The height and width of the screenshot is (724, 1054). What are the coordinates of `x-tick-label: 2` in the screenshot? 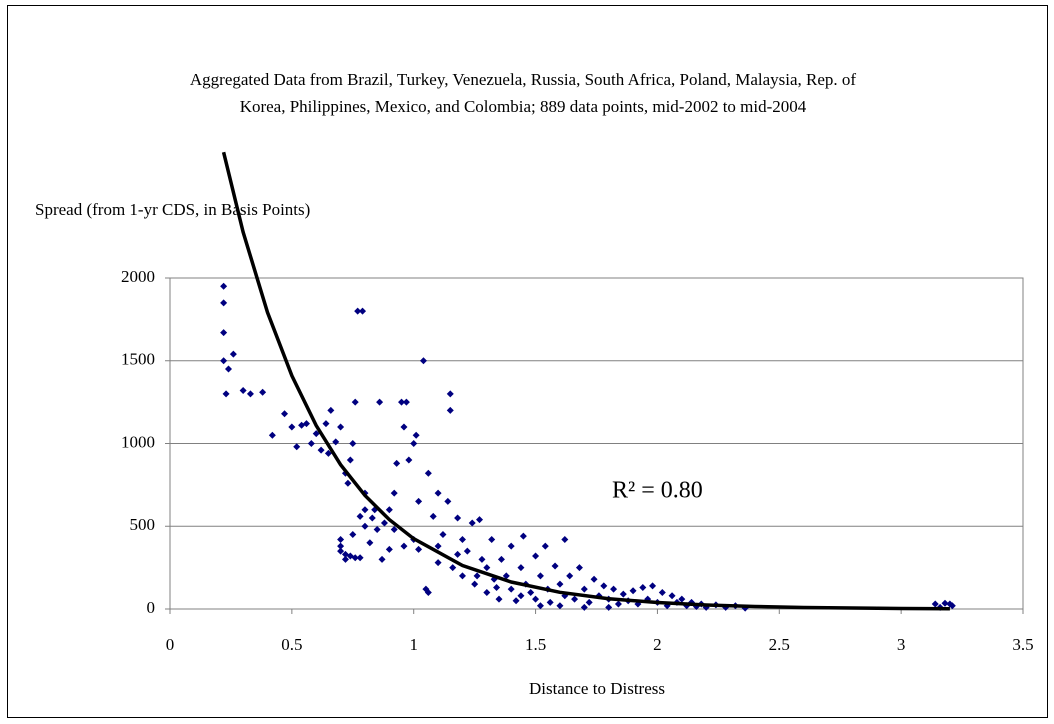 It's located at (657, 644).